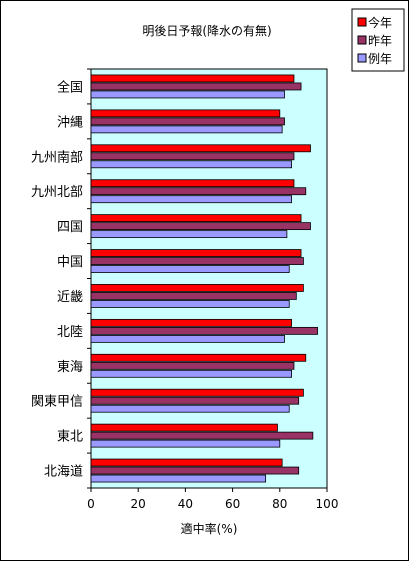  I want to click on bar-昨年-九州北部, so click(198, 191).